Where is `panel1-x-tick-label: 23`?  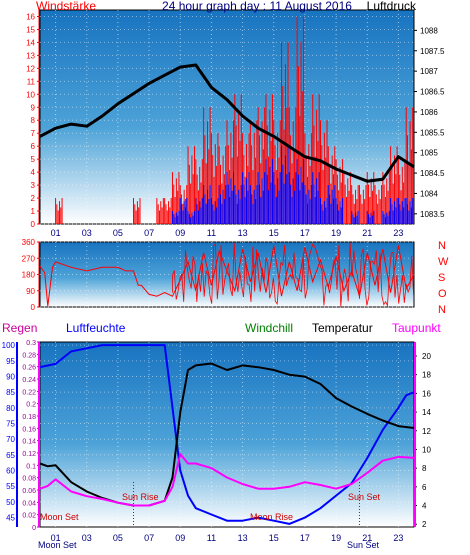
panel1-x-tick-label: 23 is located at coordinates (398, 233).